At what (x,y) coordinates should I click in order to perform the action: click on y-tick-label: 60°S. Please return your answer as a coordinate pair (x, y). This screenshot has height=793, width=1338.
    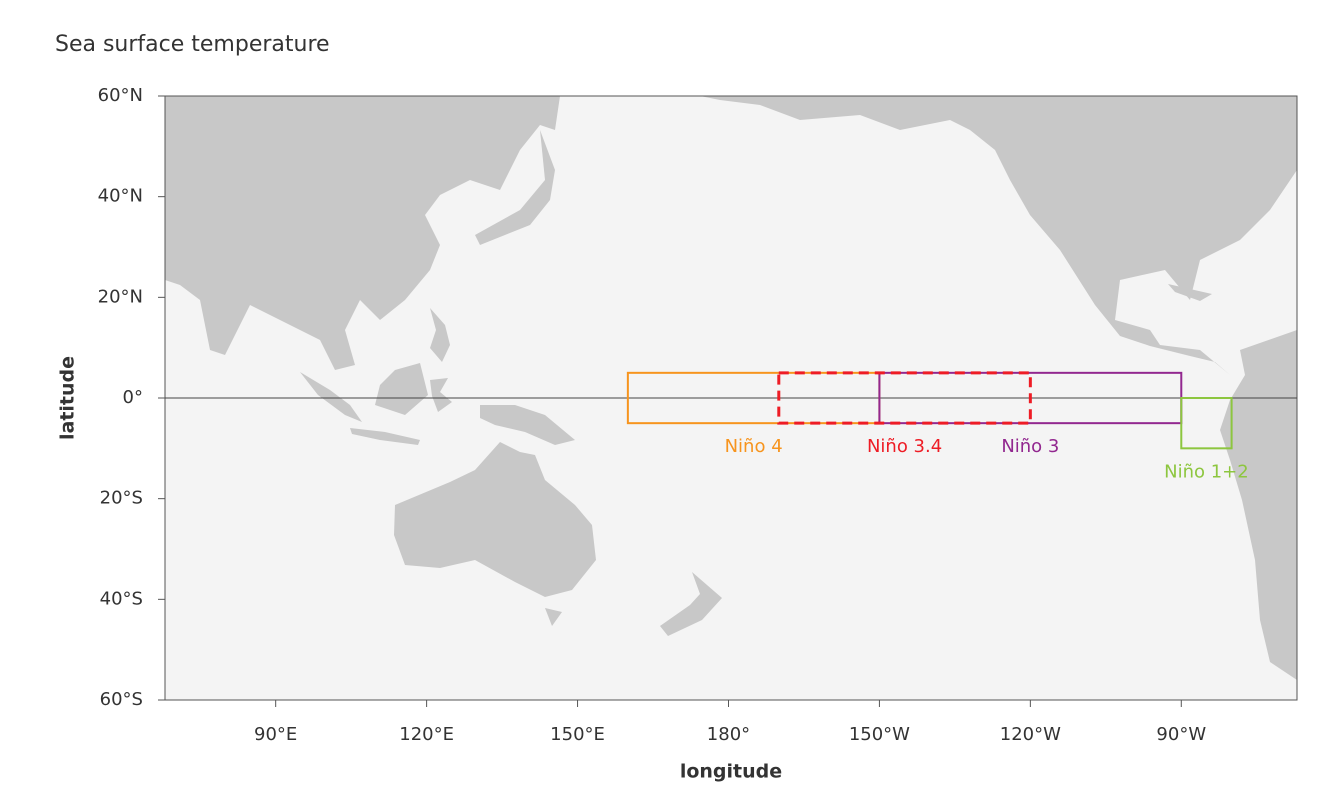
    Looking at the image, I should click on (121, 699).